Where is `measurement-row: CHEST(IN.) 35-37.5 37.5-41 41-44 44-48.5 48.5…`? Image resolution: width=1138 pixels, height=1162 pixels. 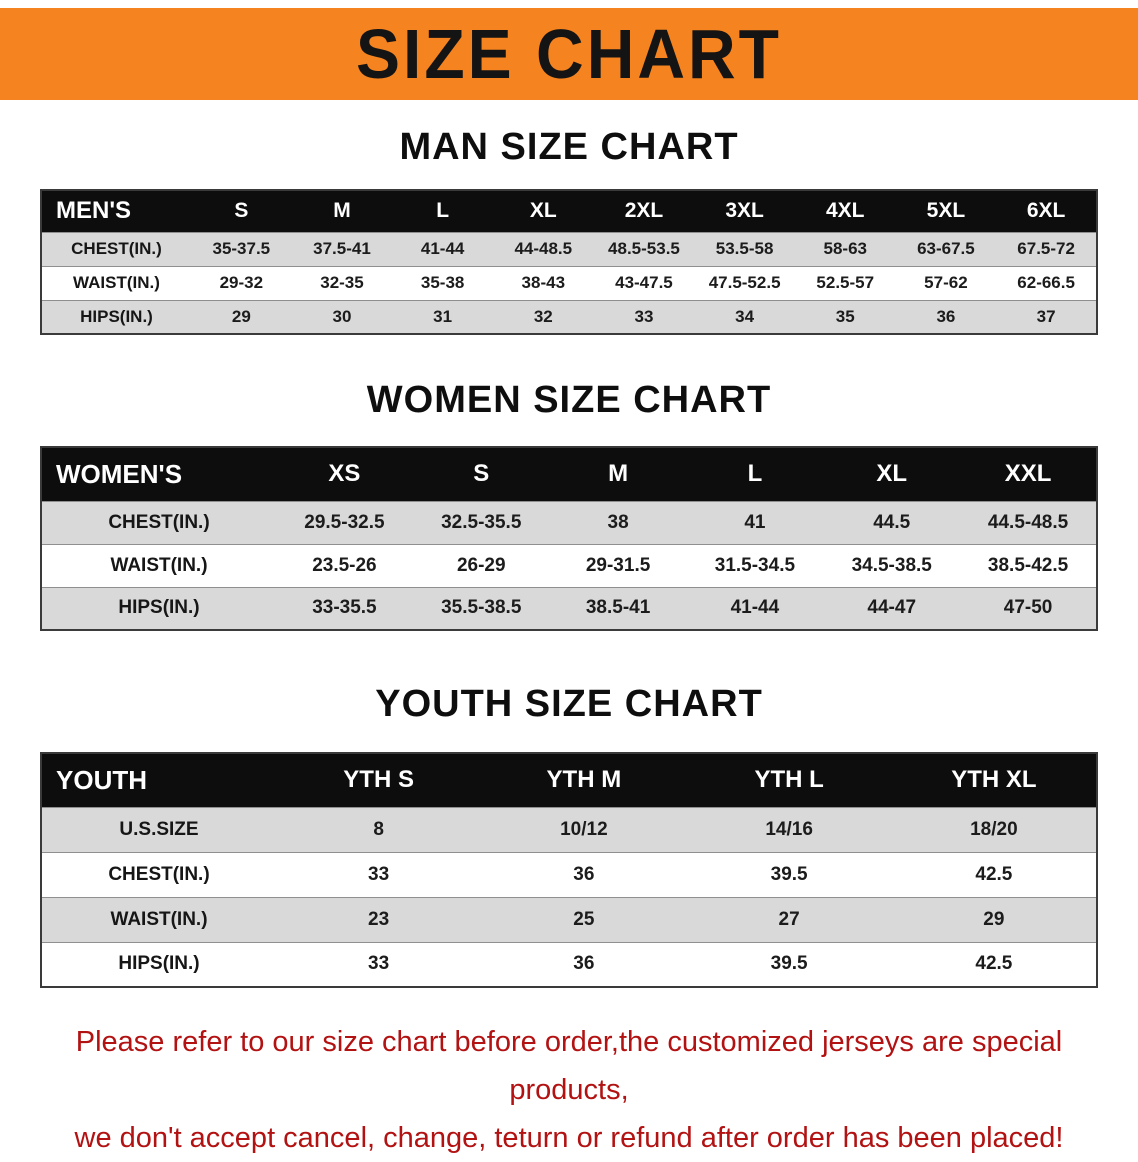
measurement-row: CHEST(IN.) 35-37.5 37.5-41 41-44 44-48.5 48.5… is located at coordinates (569, 249).